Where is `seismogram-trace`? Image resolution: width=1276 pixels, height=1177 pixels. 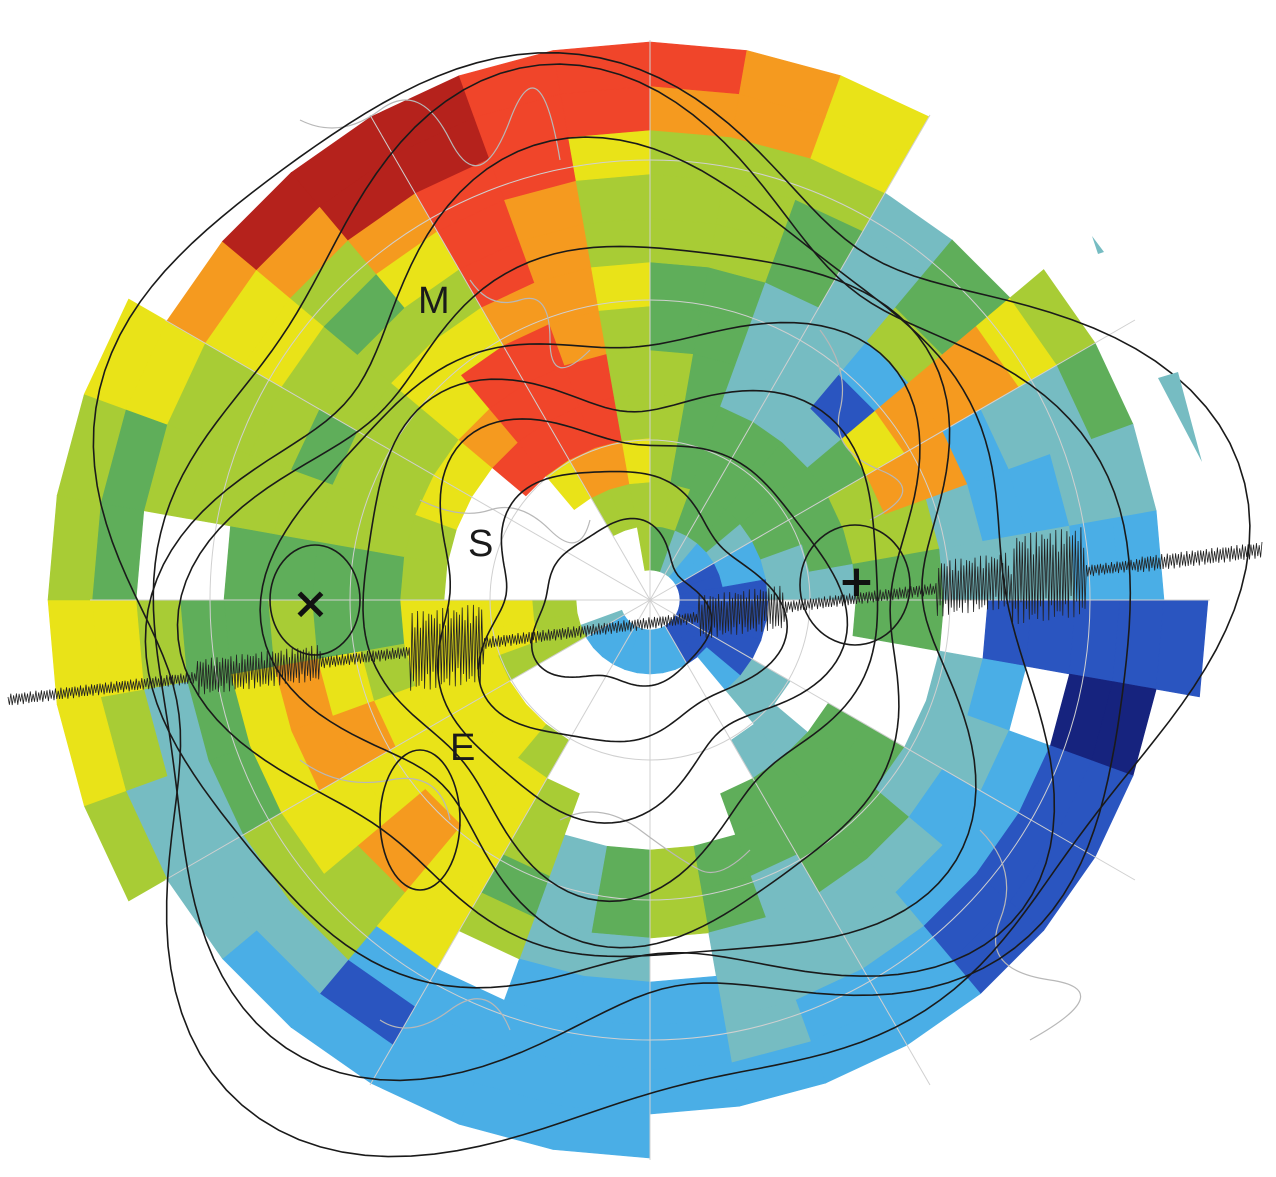
seismogram-trace is located at coordinates (635, 616).